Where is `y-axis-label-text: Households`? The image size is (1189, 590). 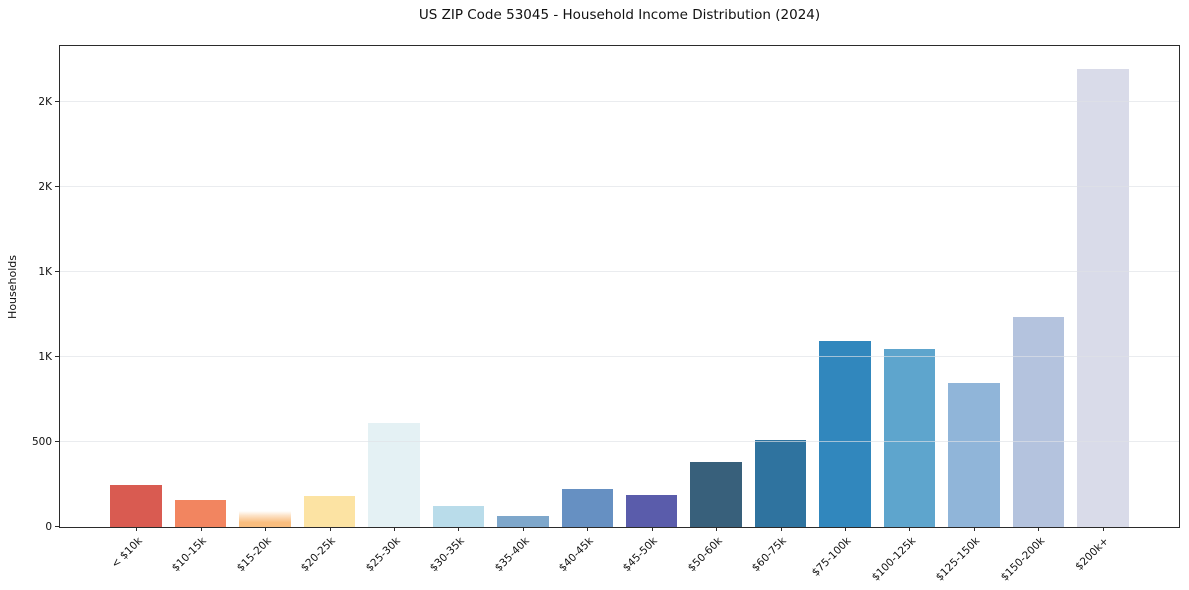 y-axis-label-text: Households is located at coordinates (12, 286).